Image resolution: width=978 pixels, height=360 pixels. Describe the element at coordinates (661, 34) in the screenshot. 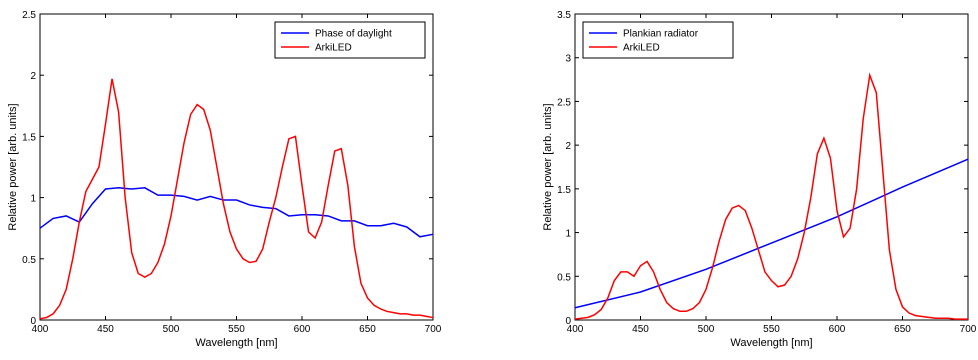

I see `legend-label: Plankian radiator` at that location.